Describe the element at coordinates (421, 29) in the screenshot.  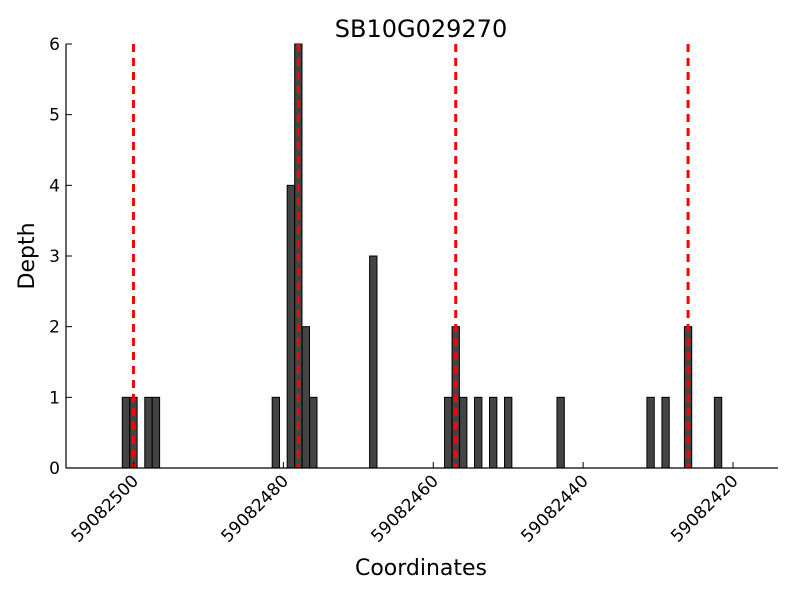
I see `chart-title: SB10G029270` at that location.